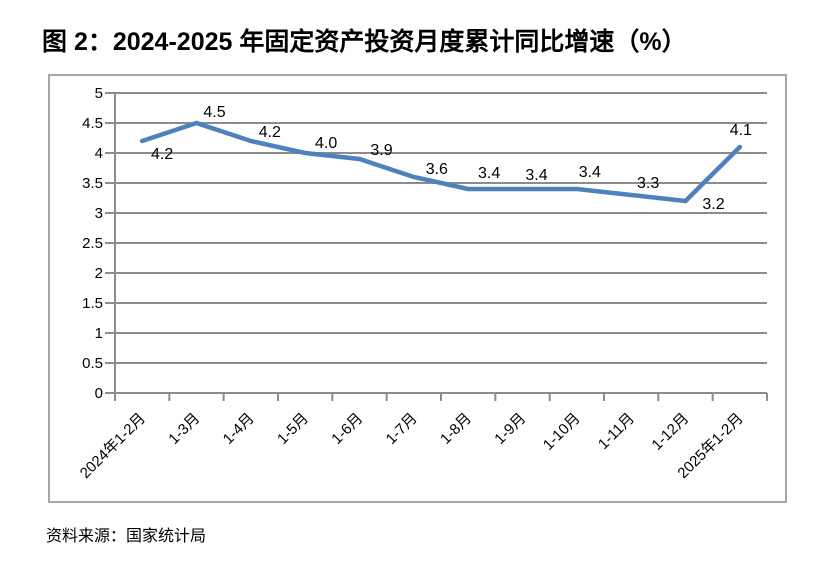 Image resolution: width=832 pixels, height=574 pixels. Describe the element at coordinates (92, 363) in the screenshot. I see `y-axis-tick-label: 0.5` at that location.